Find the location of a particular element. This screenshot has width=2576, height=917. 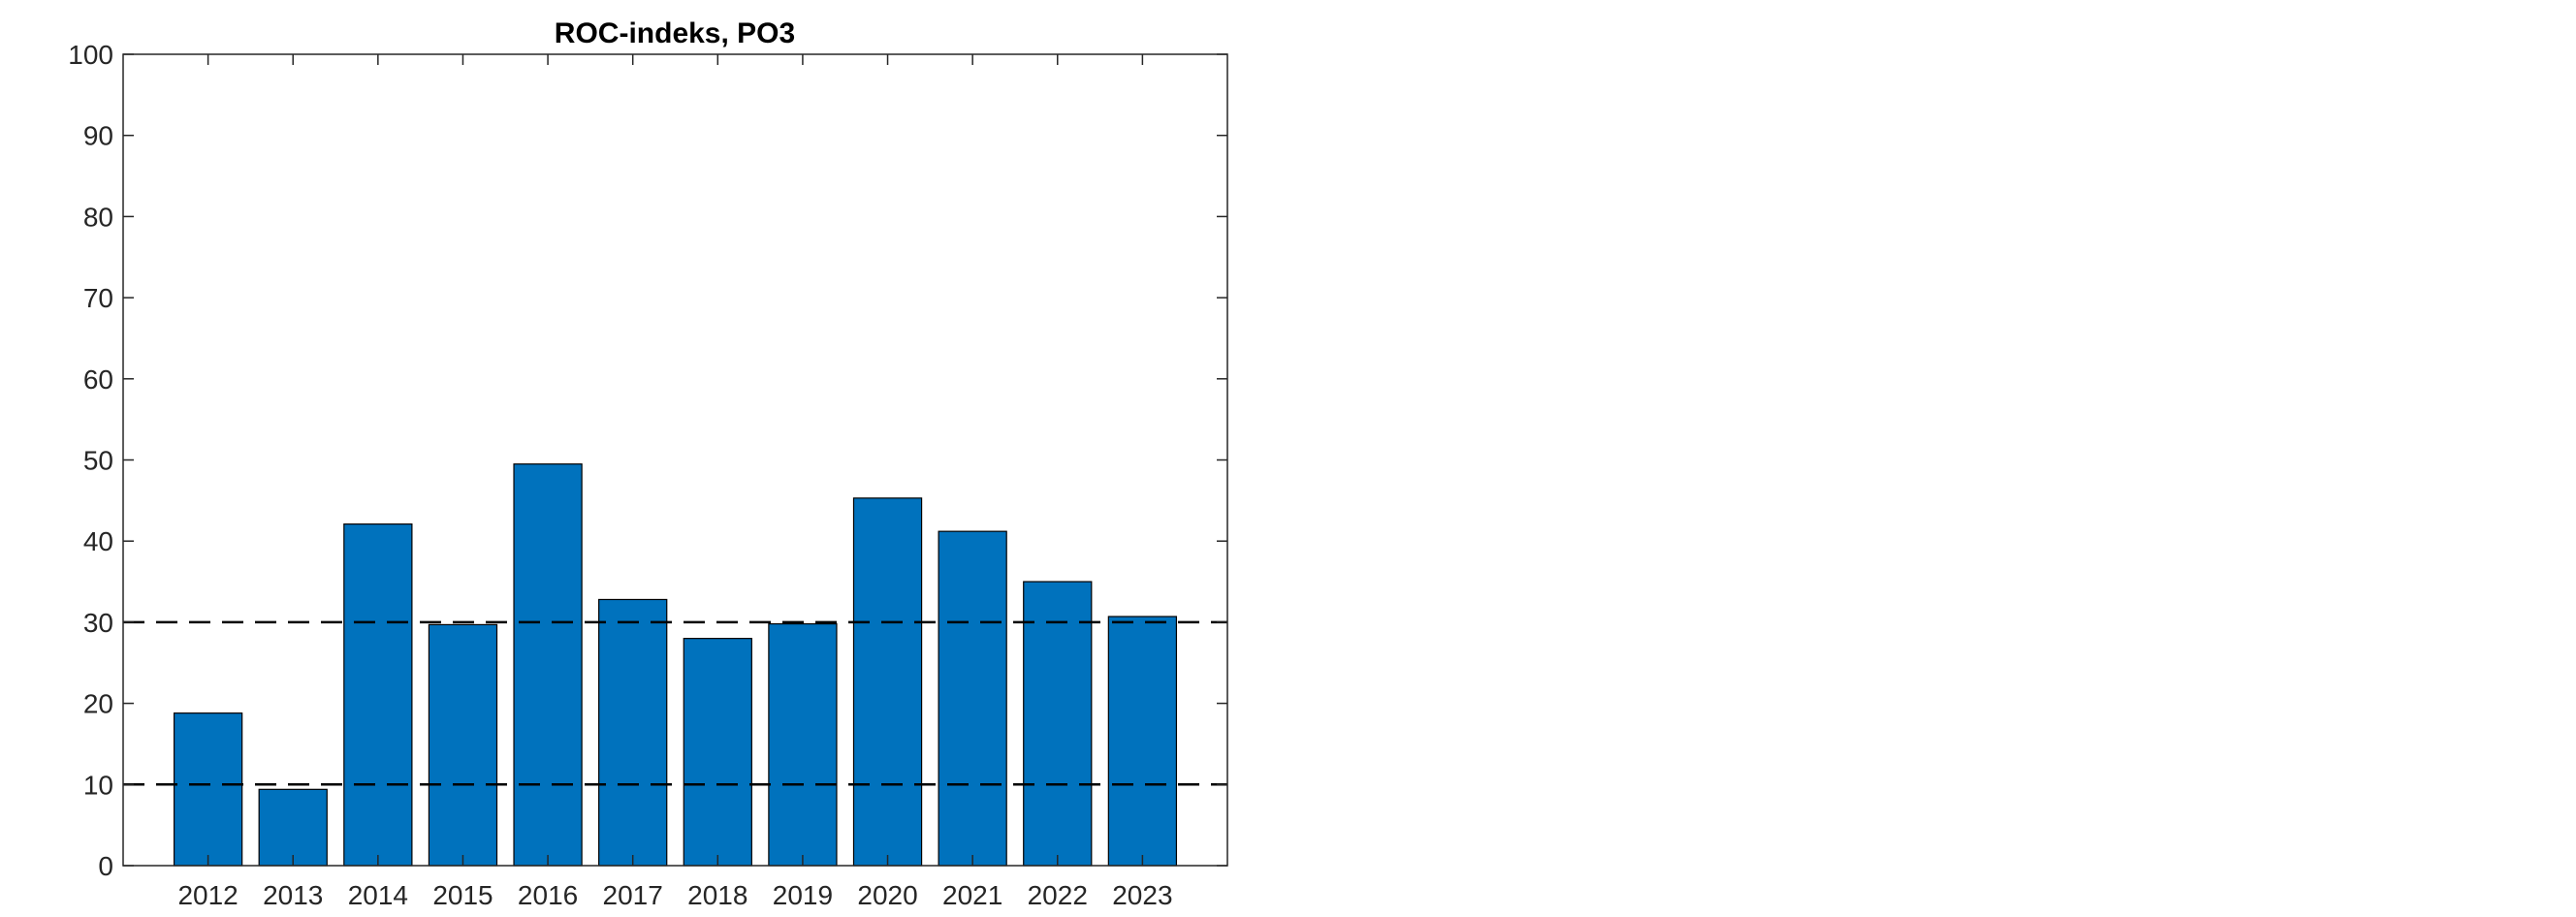

y-tick-label: 50 is located at coordinates (98, 461).